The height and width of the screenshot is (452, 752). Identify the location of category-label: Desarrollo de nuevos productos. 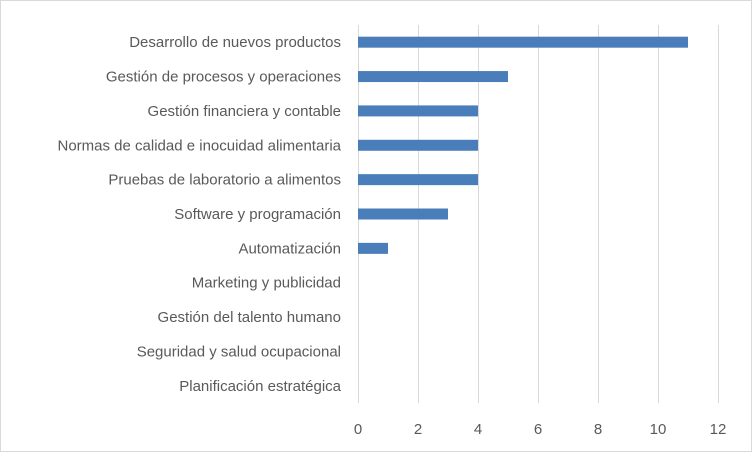
(235, 42).